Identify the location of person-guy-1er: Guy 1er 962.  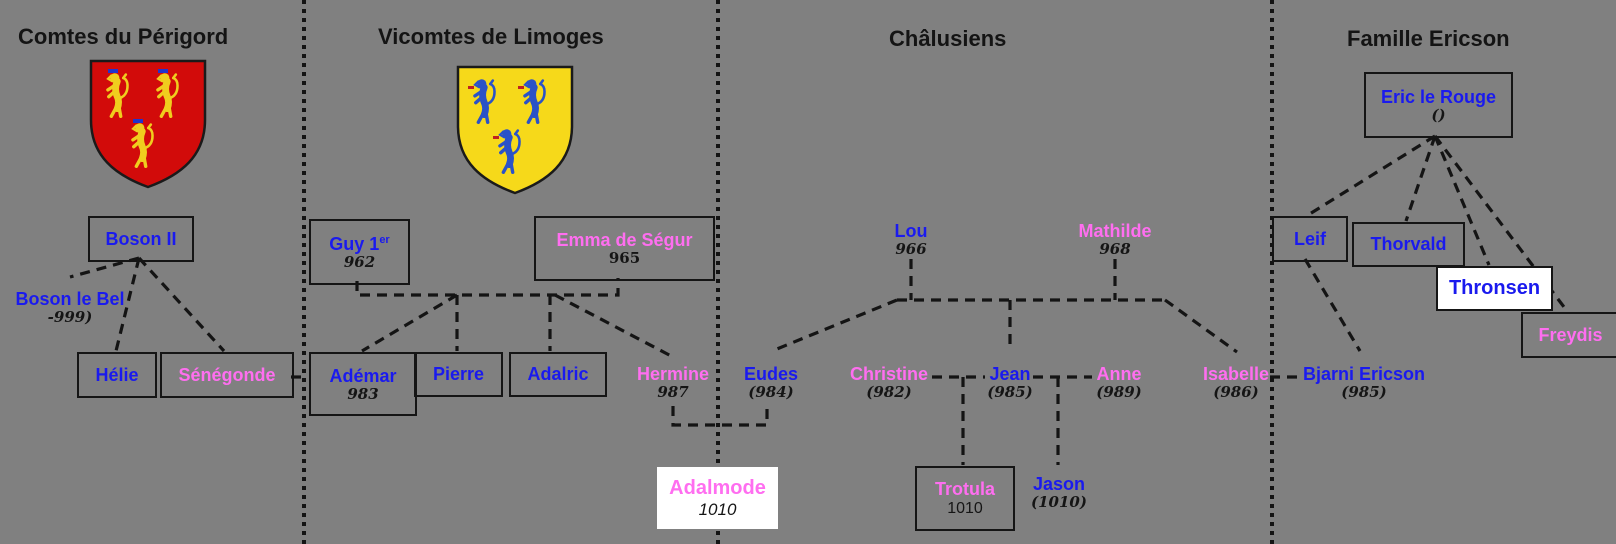
(359, 252).